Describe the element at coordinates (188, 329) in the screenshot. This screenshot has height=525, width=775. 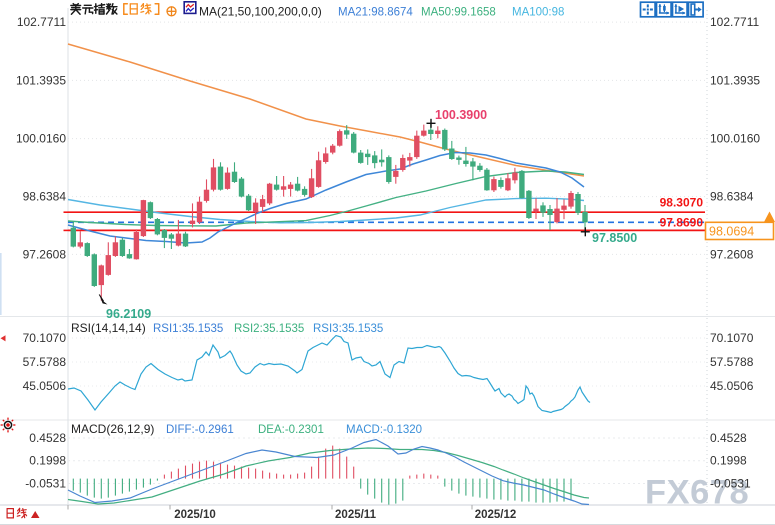
I see `svg-text: RSI1:35.1535` at that location.